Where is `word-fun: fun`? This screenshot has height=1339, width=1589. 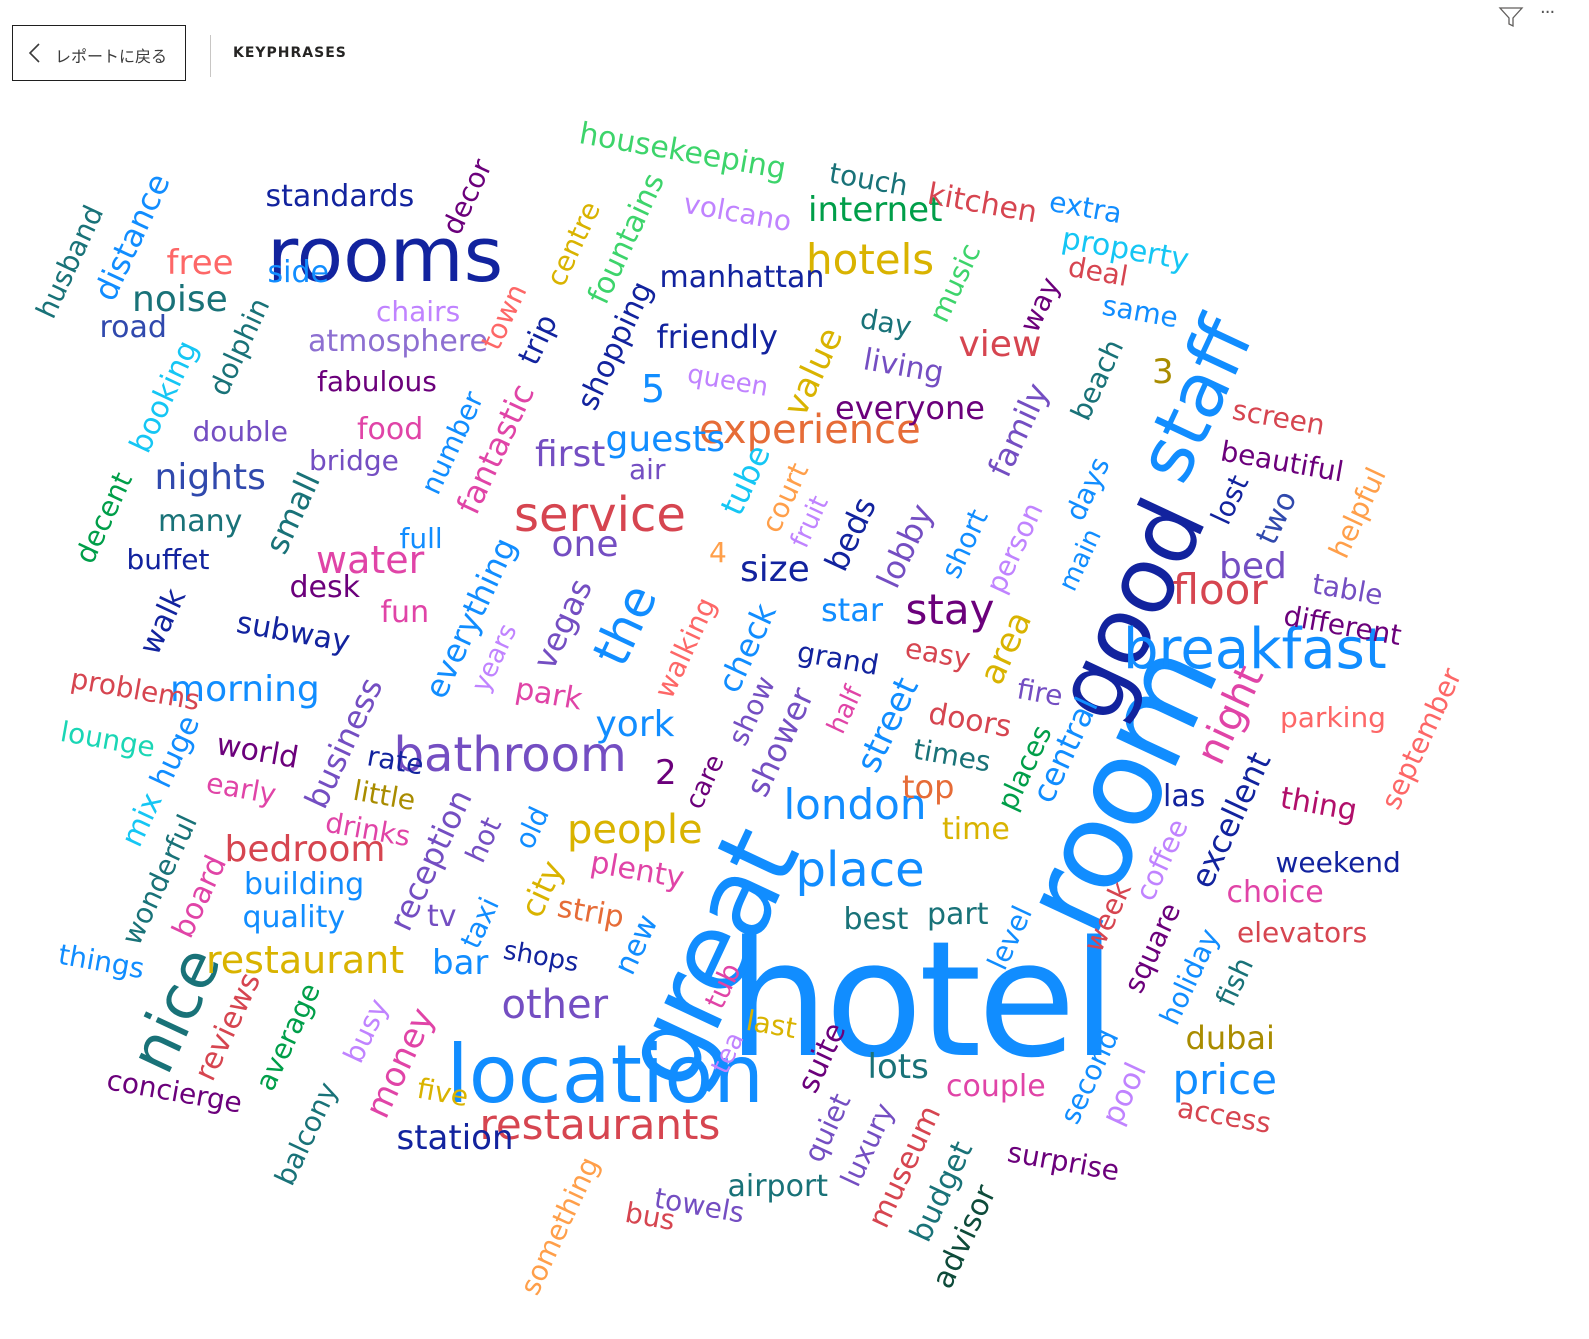 word-fun: fun is located at coordinates (405, 612).